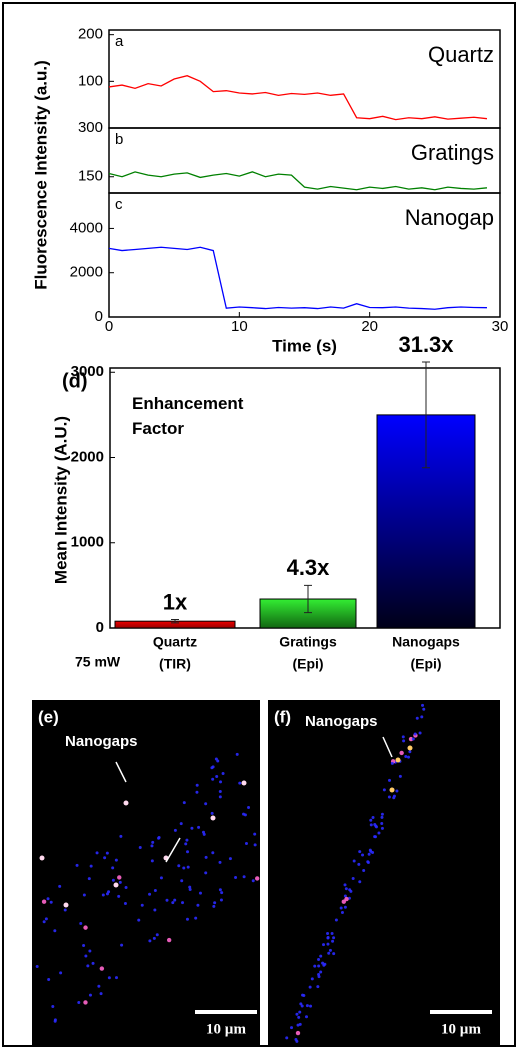 Image resolution: width=519 pixels, height=1049 pixels. I want to click on panel-label: c, so click(119, 204).